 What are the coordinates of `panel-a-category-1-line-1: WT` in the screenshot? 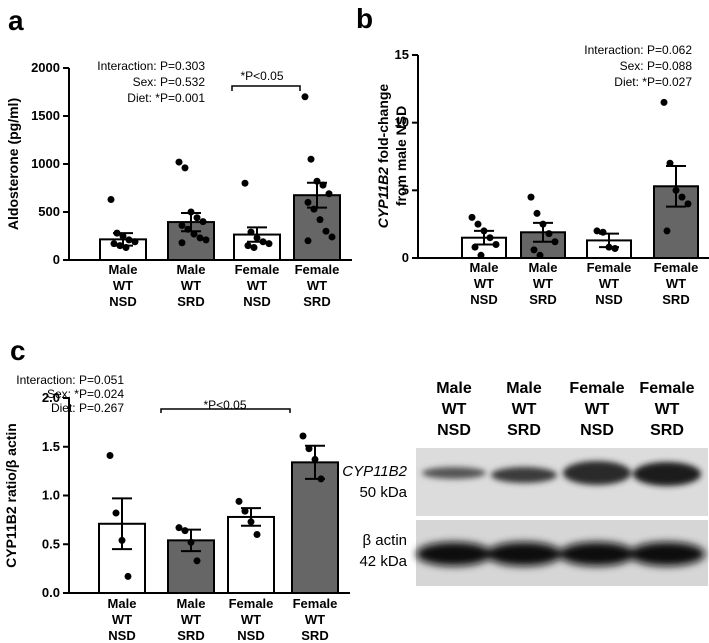 It's located at (191, 285).